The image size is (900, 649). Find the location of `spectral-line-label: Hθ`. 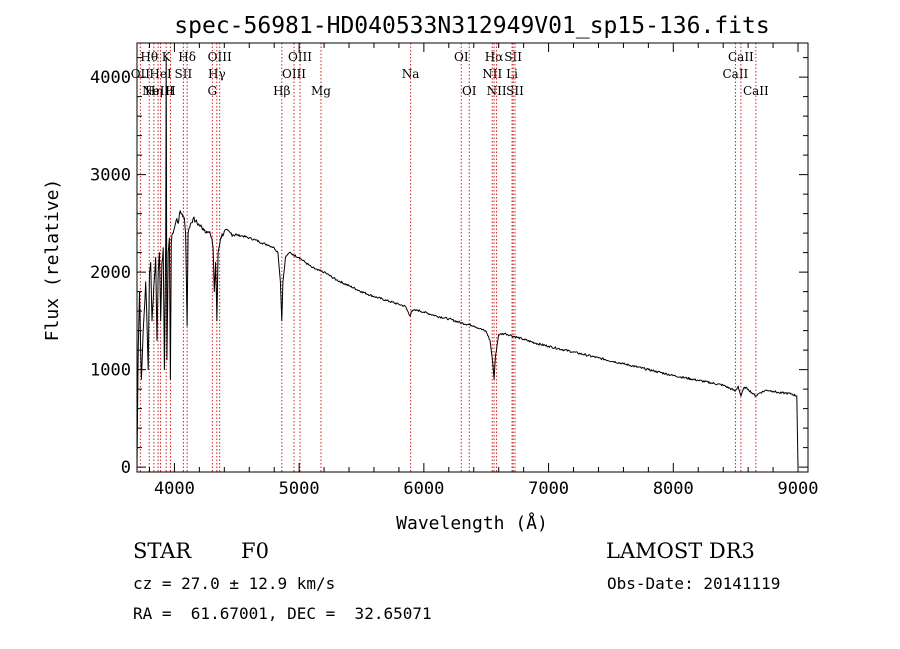

spectral-line-label: Hθ is located at coordinates (149, 57).